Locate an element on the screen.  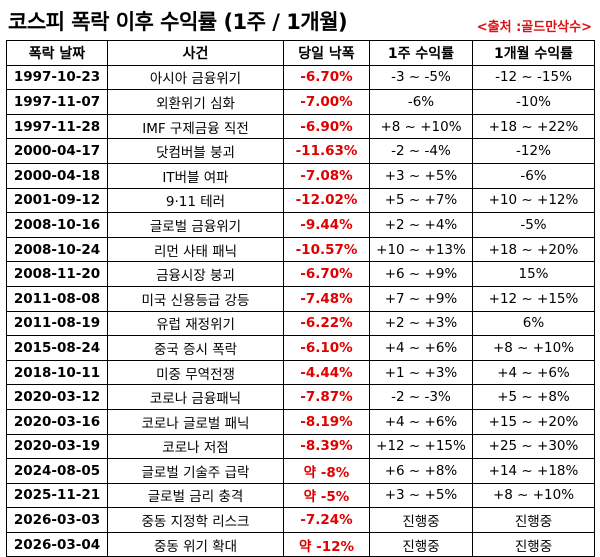
week-return-cell: +2 ~ +4% is located at coordinates (421, 225).